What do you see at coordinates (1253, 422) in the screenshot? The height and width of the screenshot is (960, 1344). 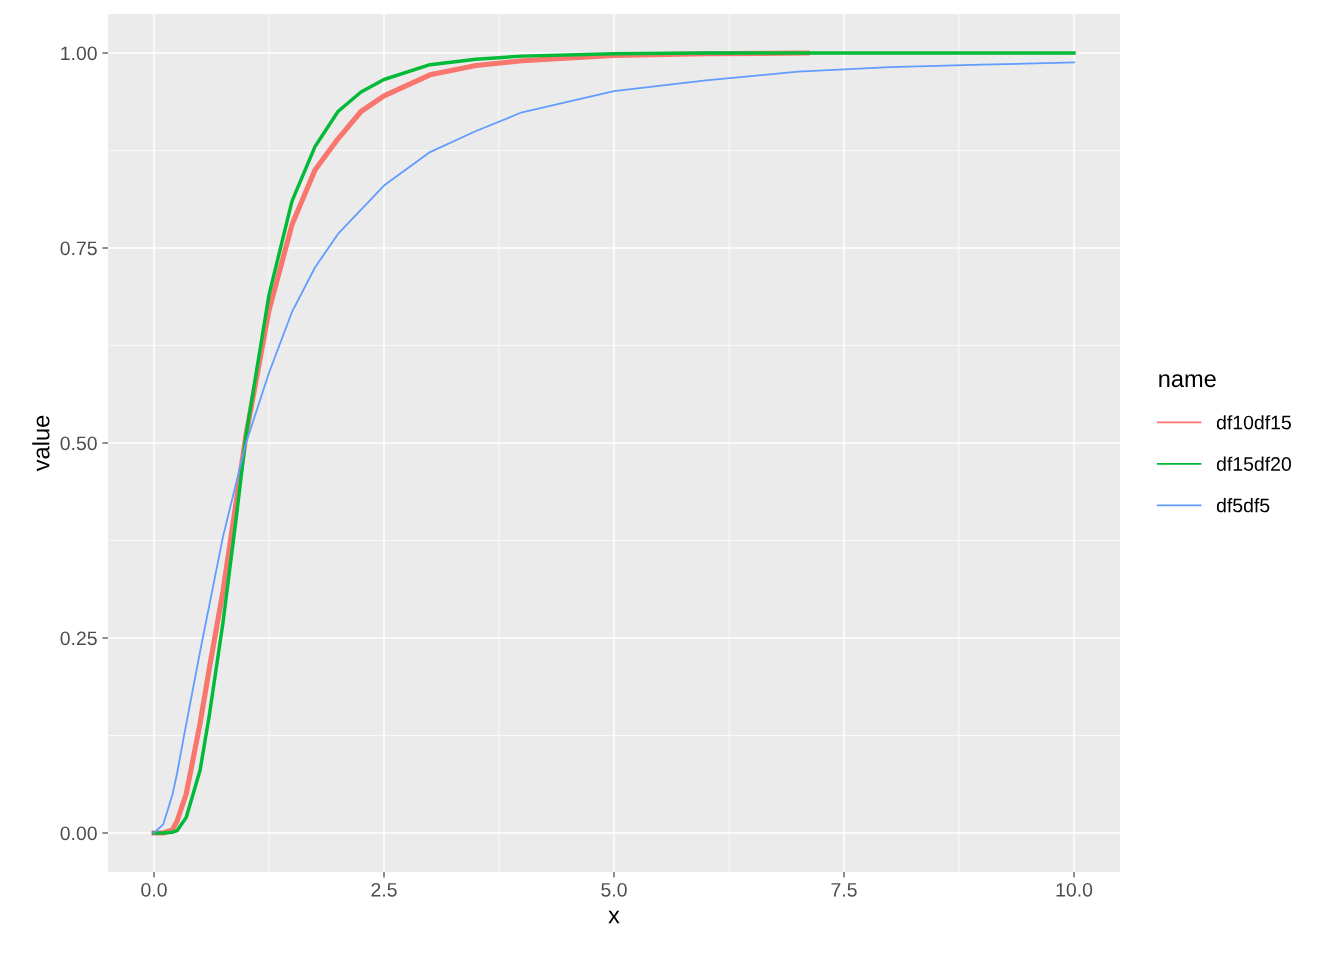 I see `legend-label: df10df15` at bounding box center [1253, 422].